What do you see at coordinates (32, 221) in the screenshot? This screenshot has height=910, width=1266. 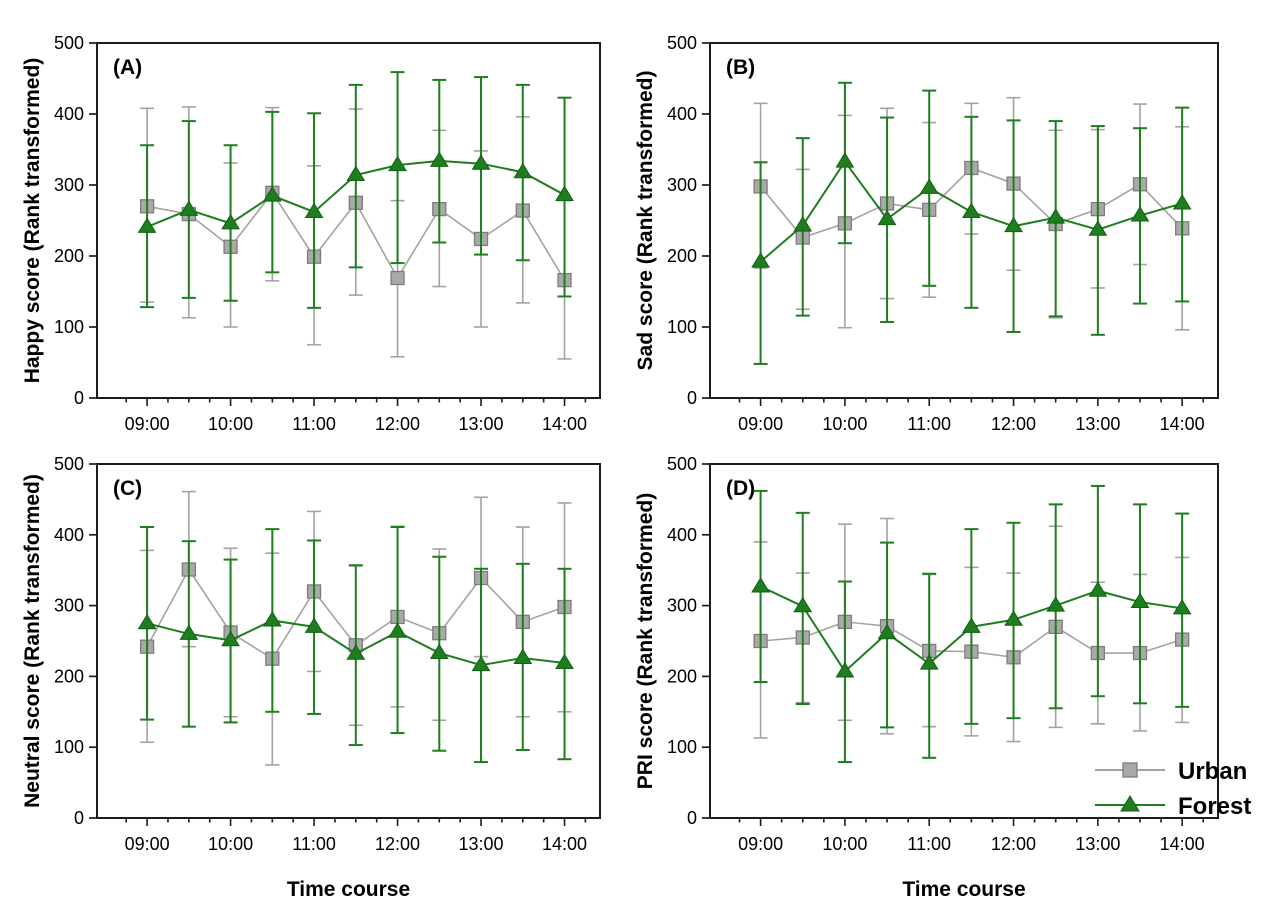 I see `y-axis-title: Happy score (Rank transformed)` at bounding box center [32, 221].